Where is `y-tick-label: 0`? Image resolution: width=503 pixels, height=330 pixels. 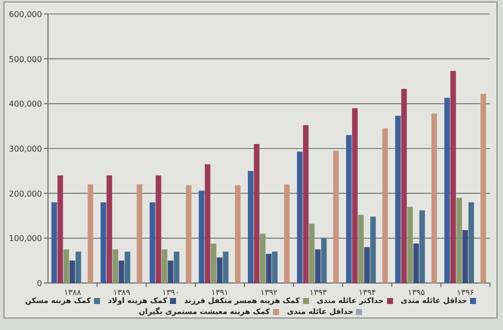
y-tick-label: 0 is located at coordinates (39, 283).